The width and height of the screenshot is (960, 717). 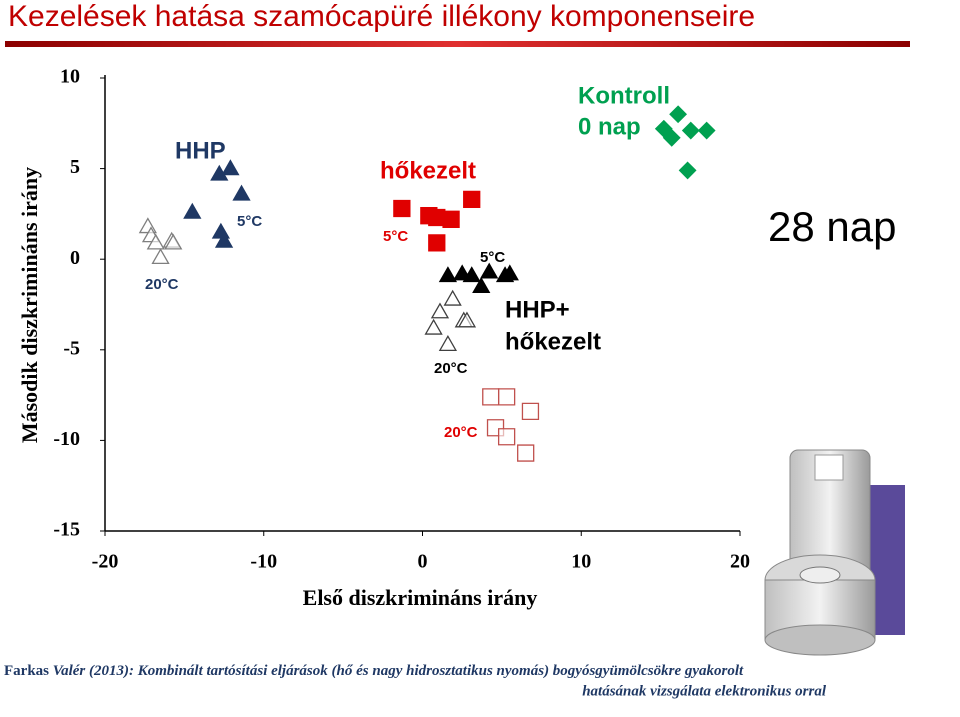 What do you see at coordinates (423, 562) in the screenshot?
I see `x-tick-label: 0` at bounding box center [423, 562].